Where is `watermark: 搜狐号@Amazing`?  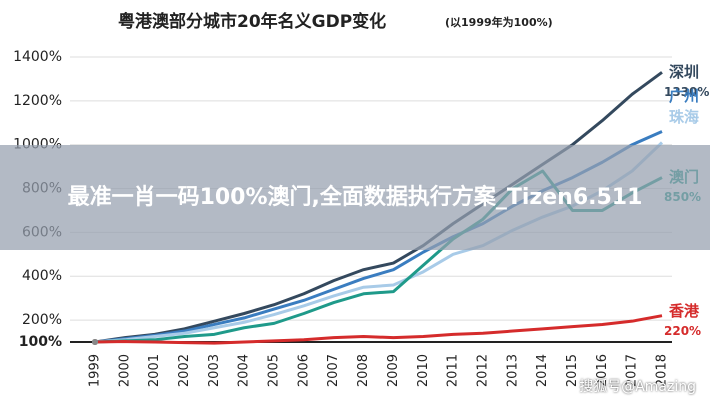 watermark: 搜狐号@Amazing is located at coordinates (637, 387).